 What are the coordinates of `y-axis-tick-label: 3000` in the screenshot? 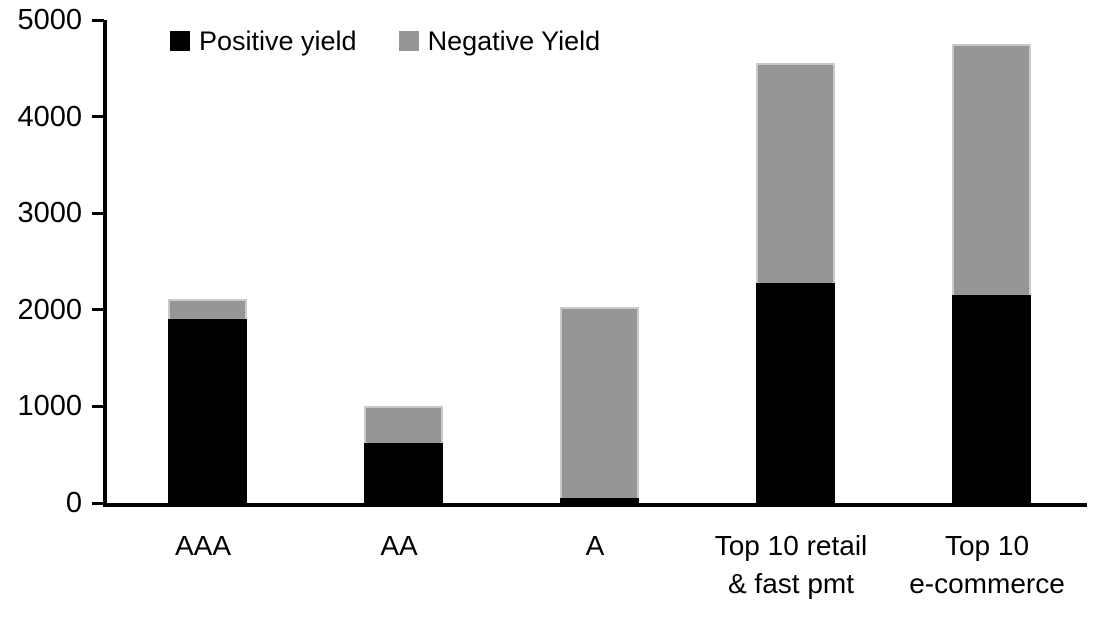 It's located at (49, 213).